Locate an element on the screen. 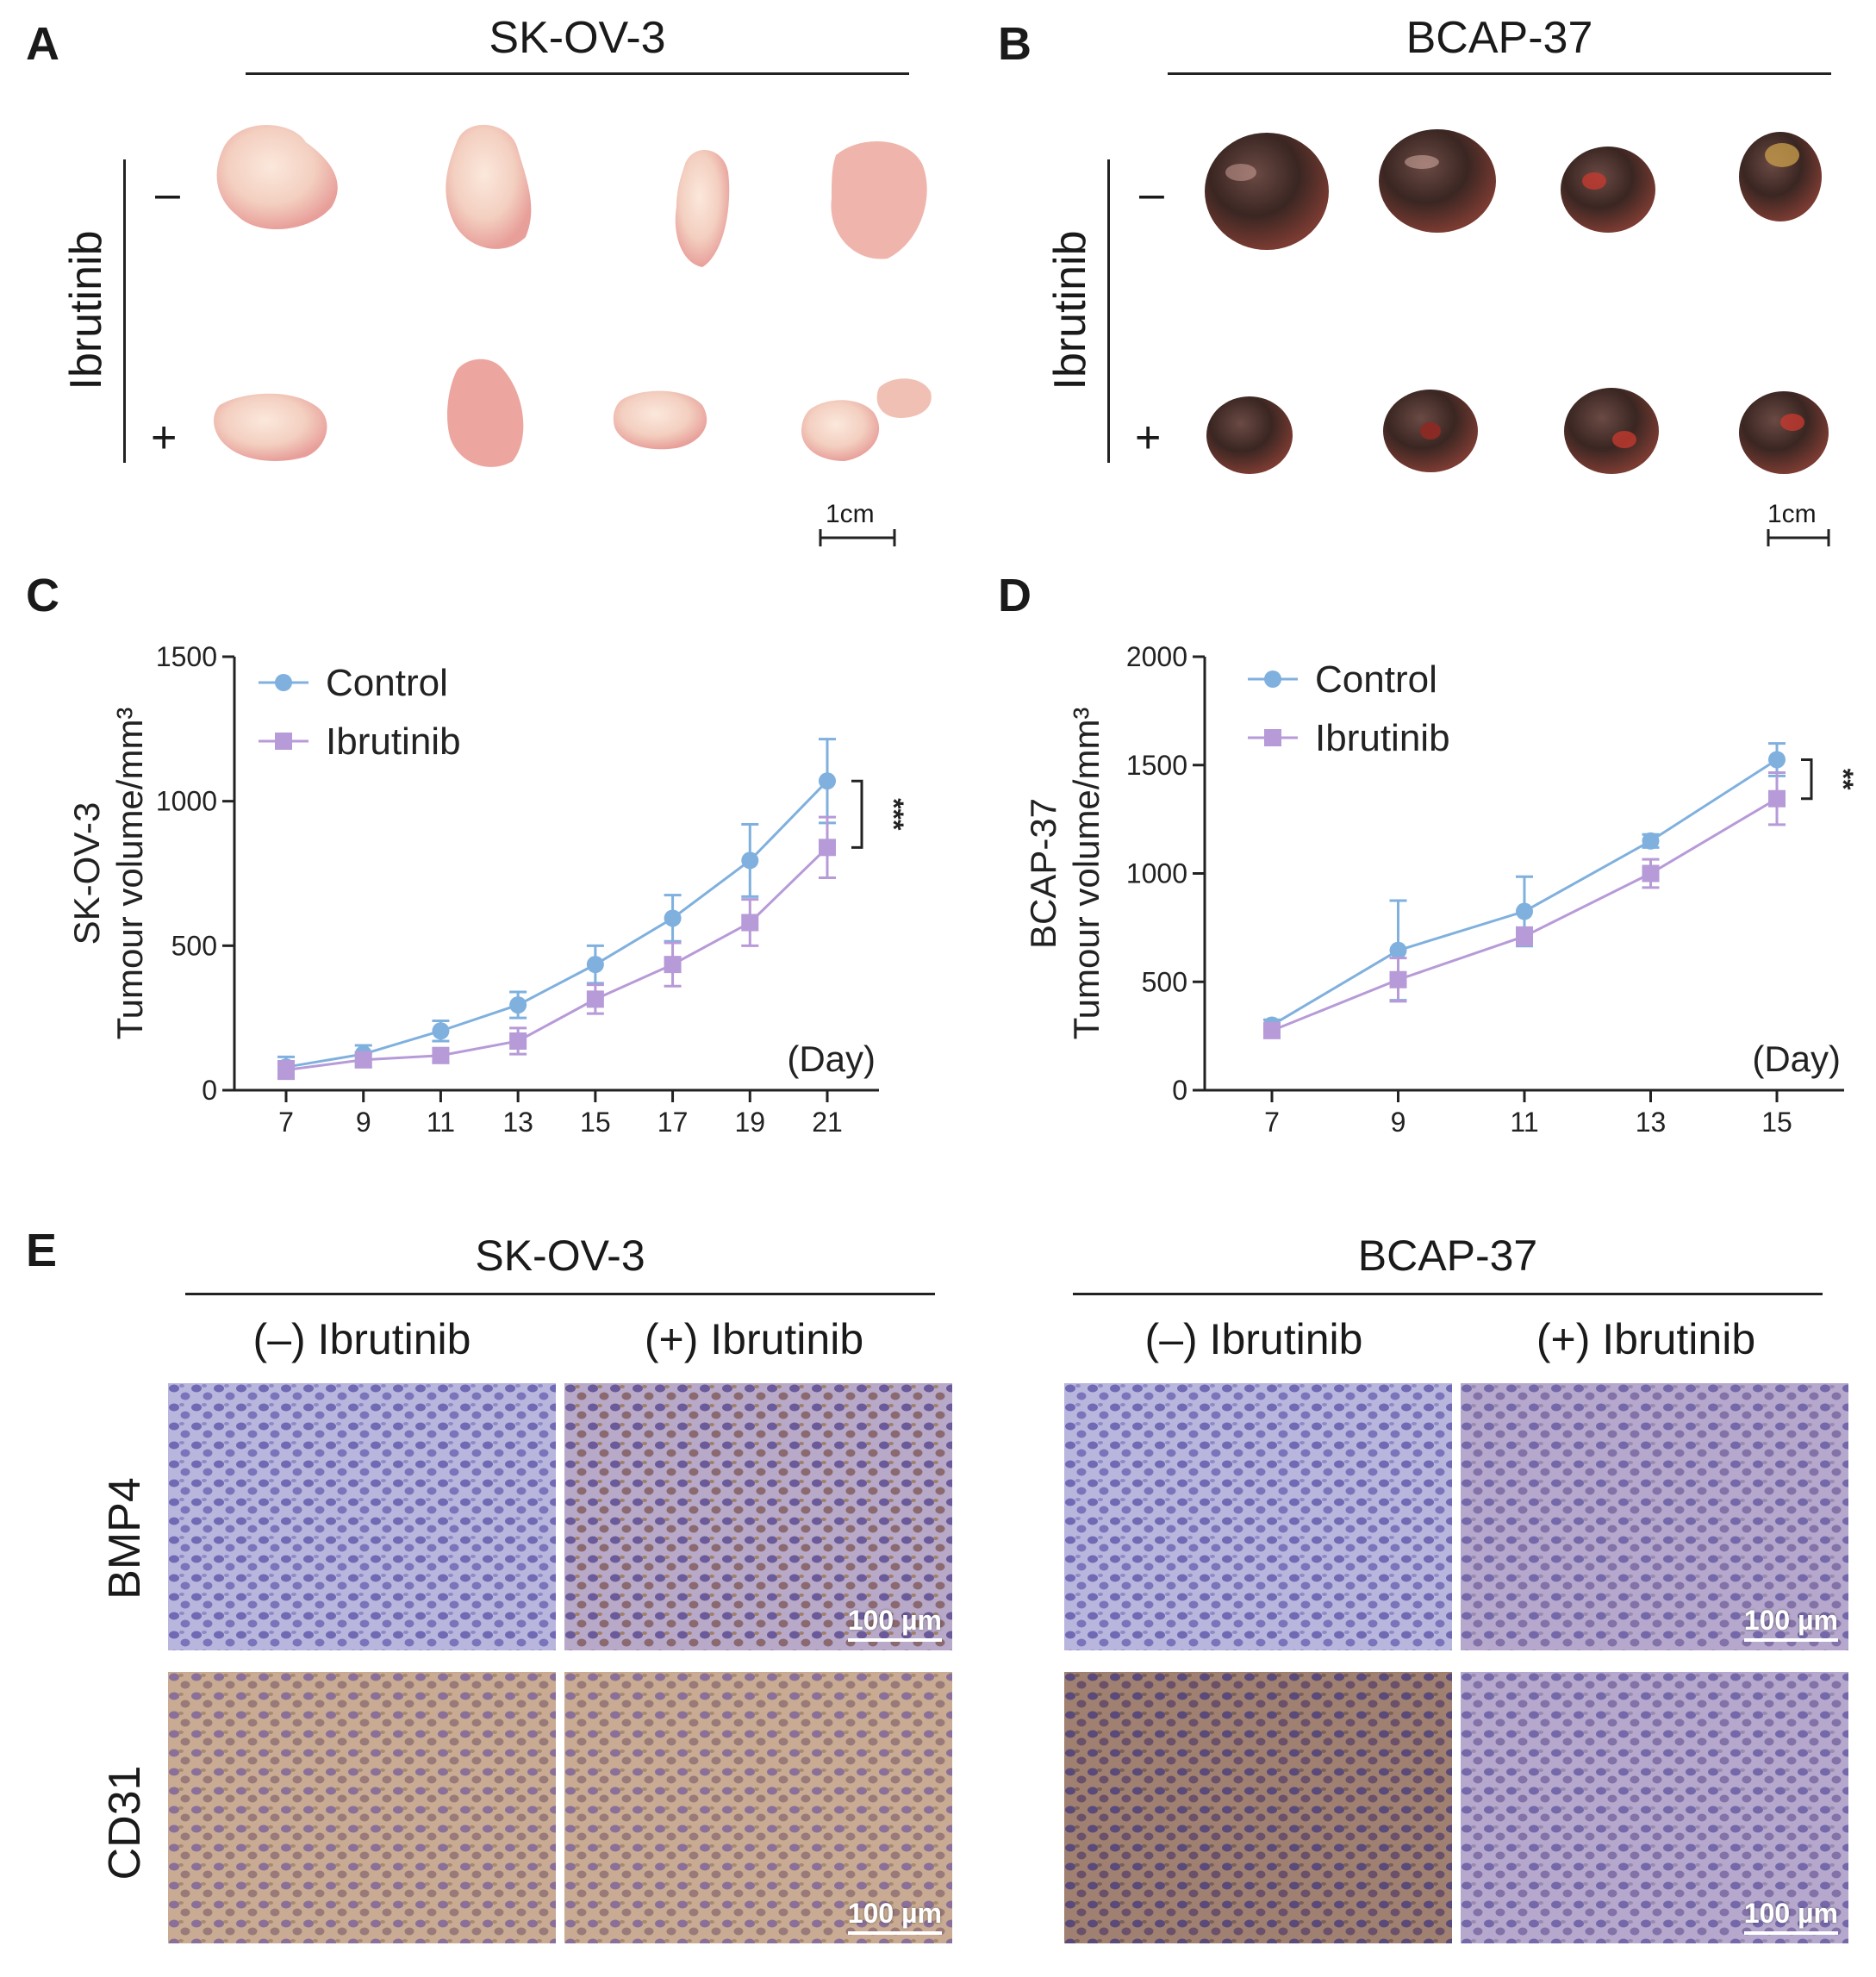  significance-stars: *** is located at coordinates (893, 814).